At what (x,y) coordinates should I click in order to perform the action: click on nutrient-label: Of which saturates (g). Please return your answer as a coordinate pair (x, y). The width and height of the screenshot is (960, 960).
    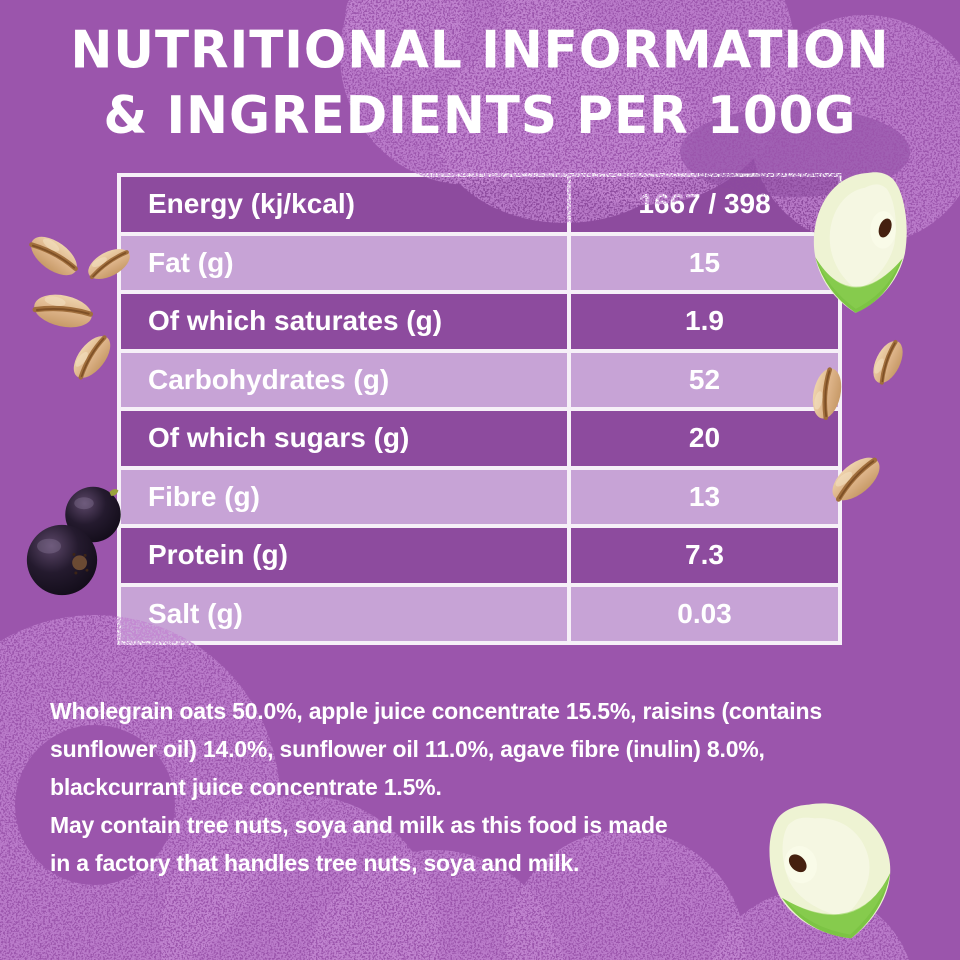
    Looking at the image, I should click on (344, 321).